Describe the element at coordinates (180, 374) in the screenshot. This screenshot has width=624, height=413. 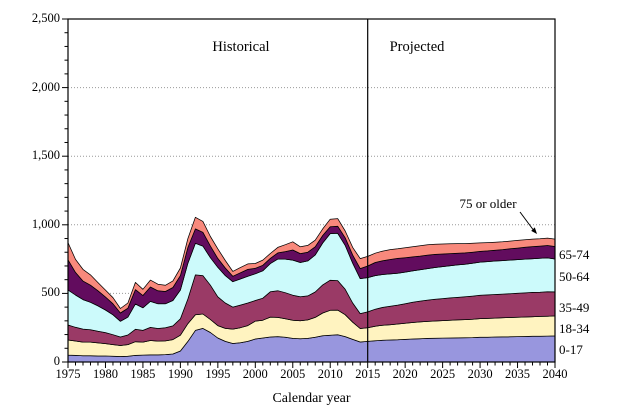
I see `x-axis-tick-label: 1990` at that location.